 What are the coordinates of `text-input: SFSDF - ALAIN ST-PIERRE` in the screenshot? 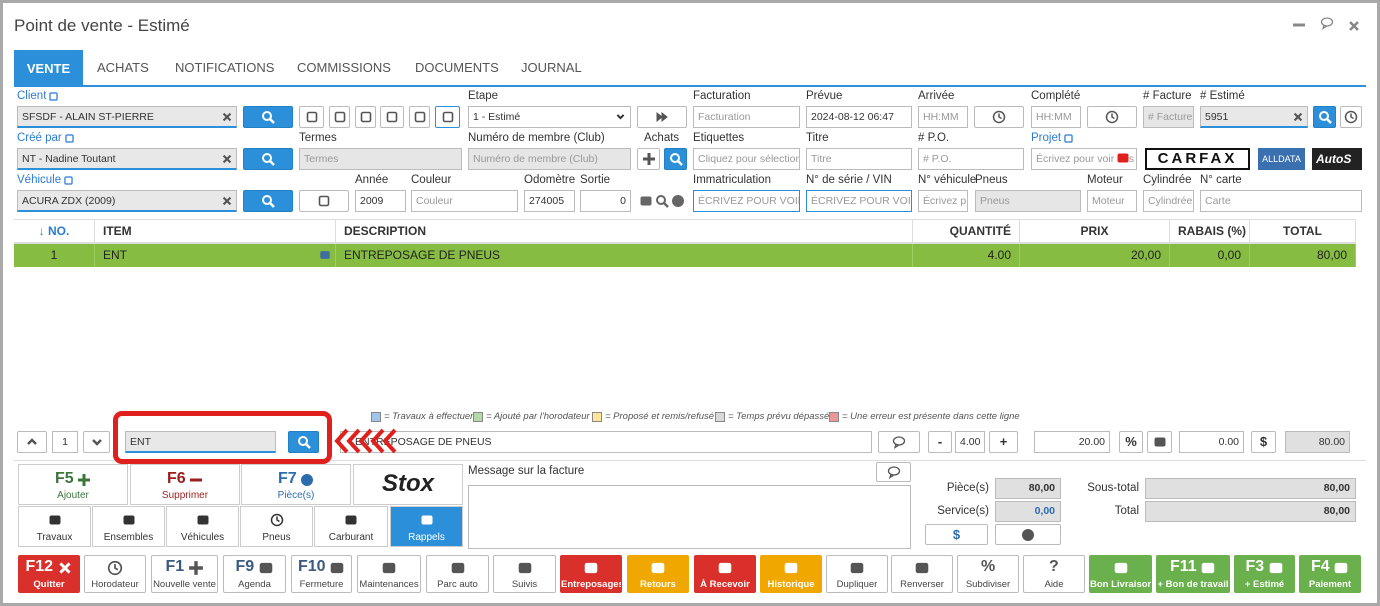 It's located at (127, 117).